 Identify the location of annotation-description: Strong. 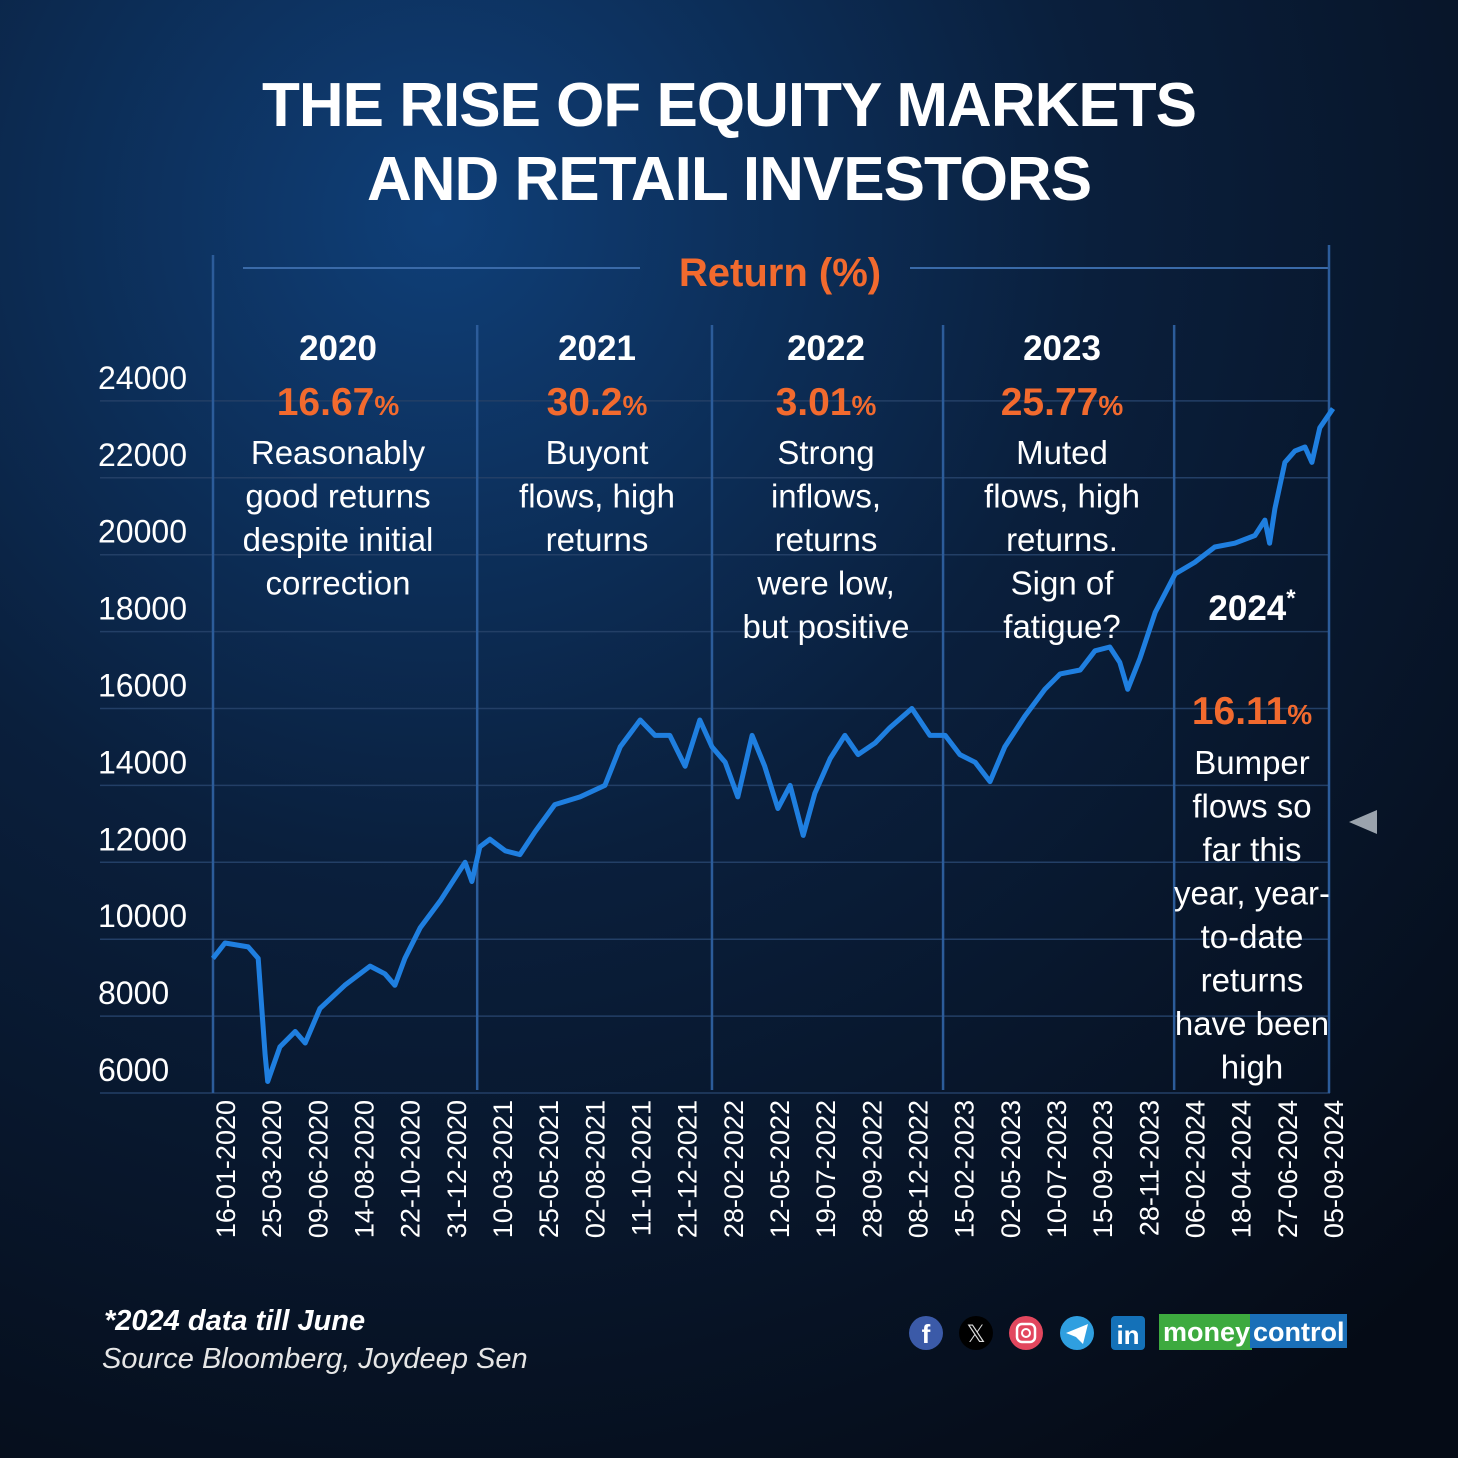
(825, 452).